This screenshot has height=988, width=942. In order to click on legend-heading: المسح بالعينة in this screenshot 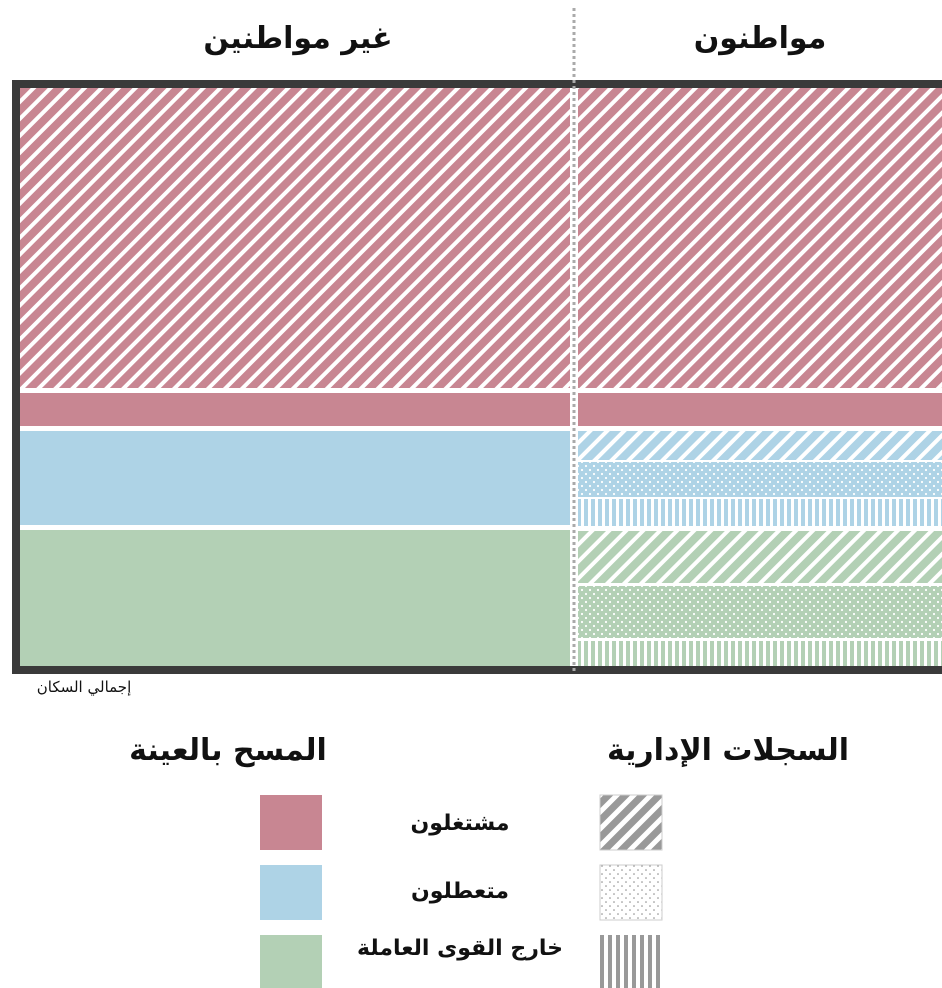, I will do `click(228, 750)`.